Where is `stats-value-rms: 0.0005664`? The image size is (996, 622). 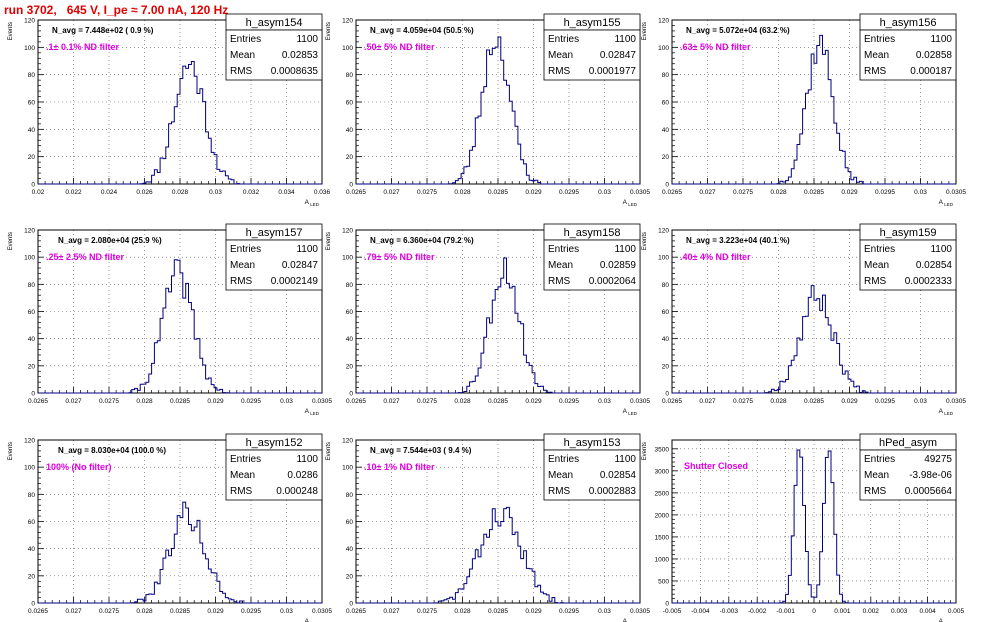
stats-value-rms: 0.0005664 is located at coordinates (929, 491).